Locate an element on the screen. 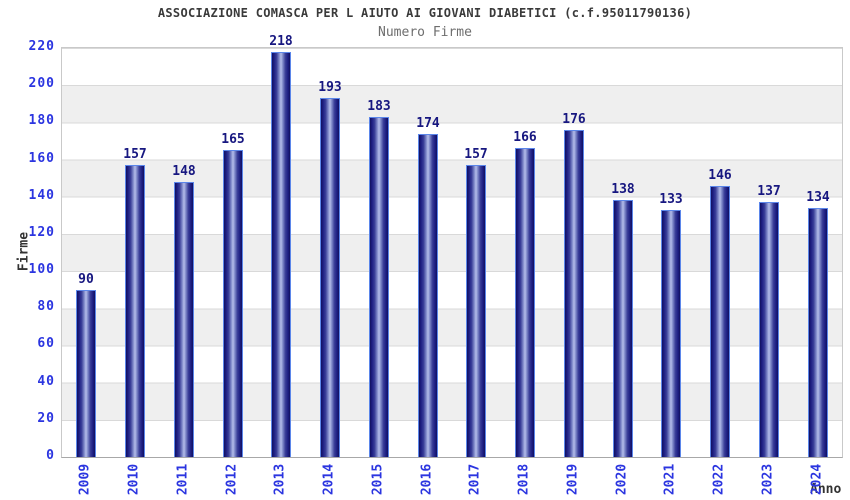 The height and width of the screenshot is (500, 850). y-tick-label: 60 is located at coordinates (46, 343).